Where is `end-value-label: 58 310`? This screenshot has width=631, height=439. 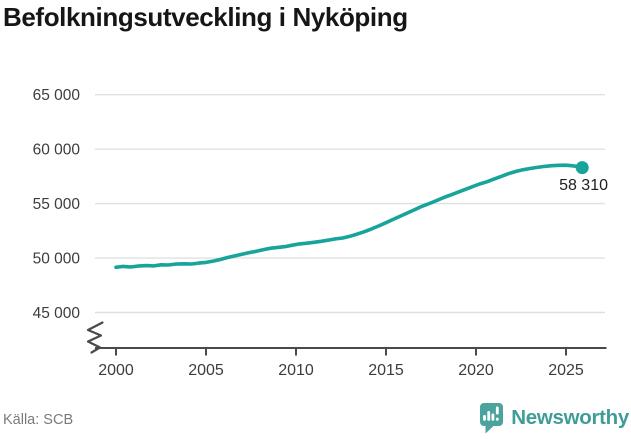 end-value-label: 58 310 is located at coordinates (583, 185).